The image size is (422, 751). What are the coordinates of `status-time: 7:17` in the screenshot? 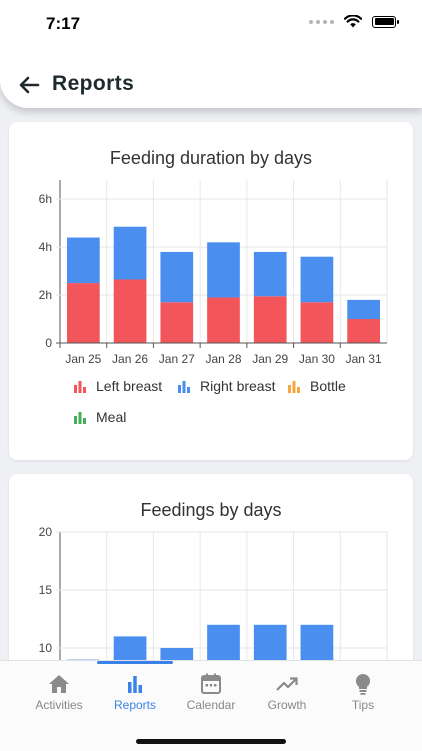 It's located at (63, 24).